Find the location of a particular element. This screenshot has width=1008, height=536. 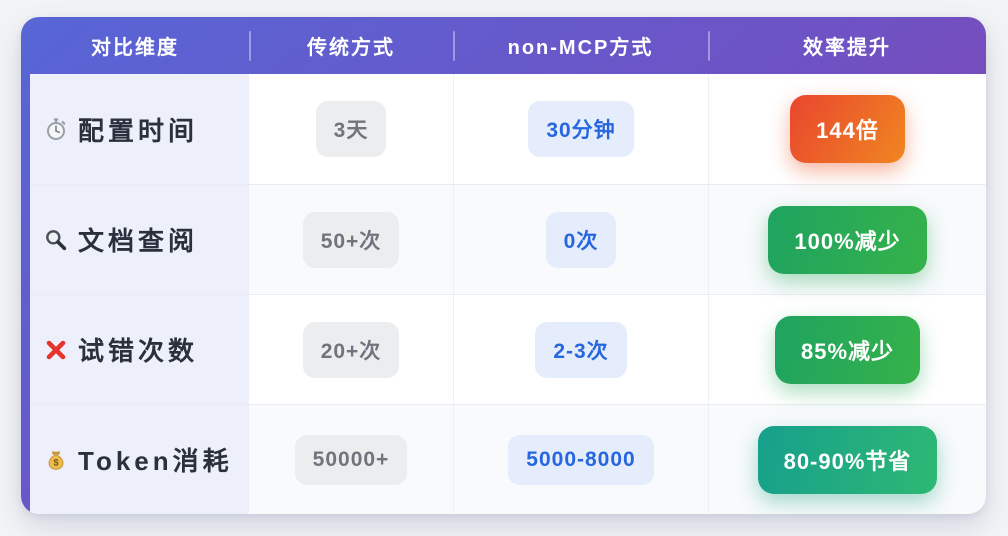

column-header-traditional: 传统方式 is located at coordinates (351, 45).